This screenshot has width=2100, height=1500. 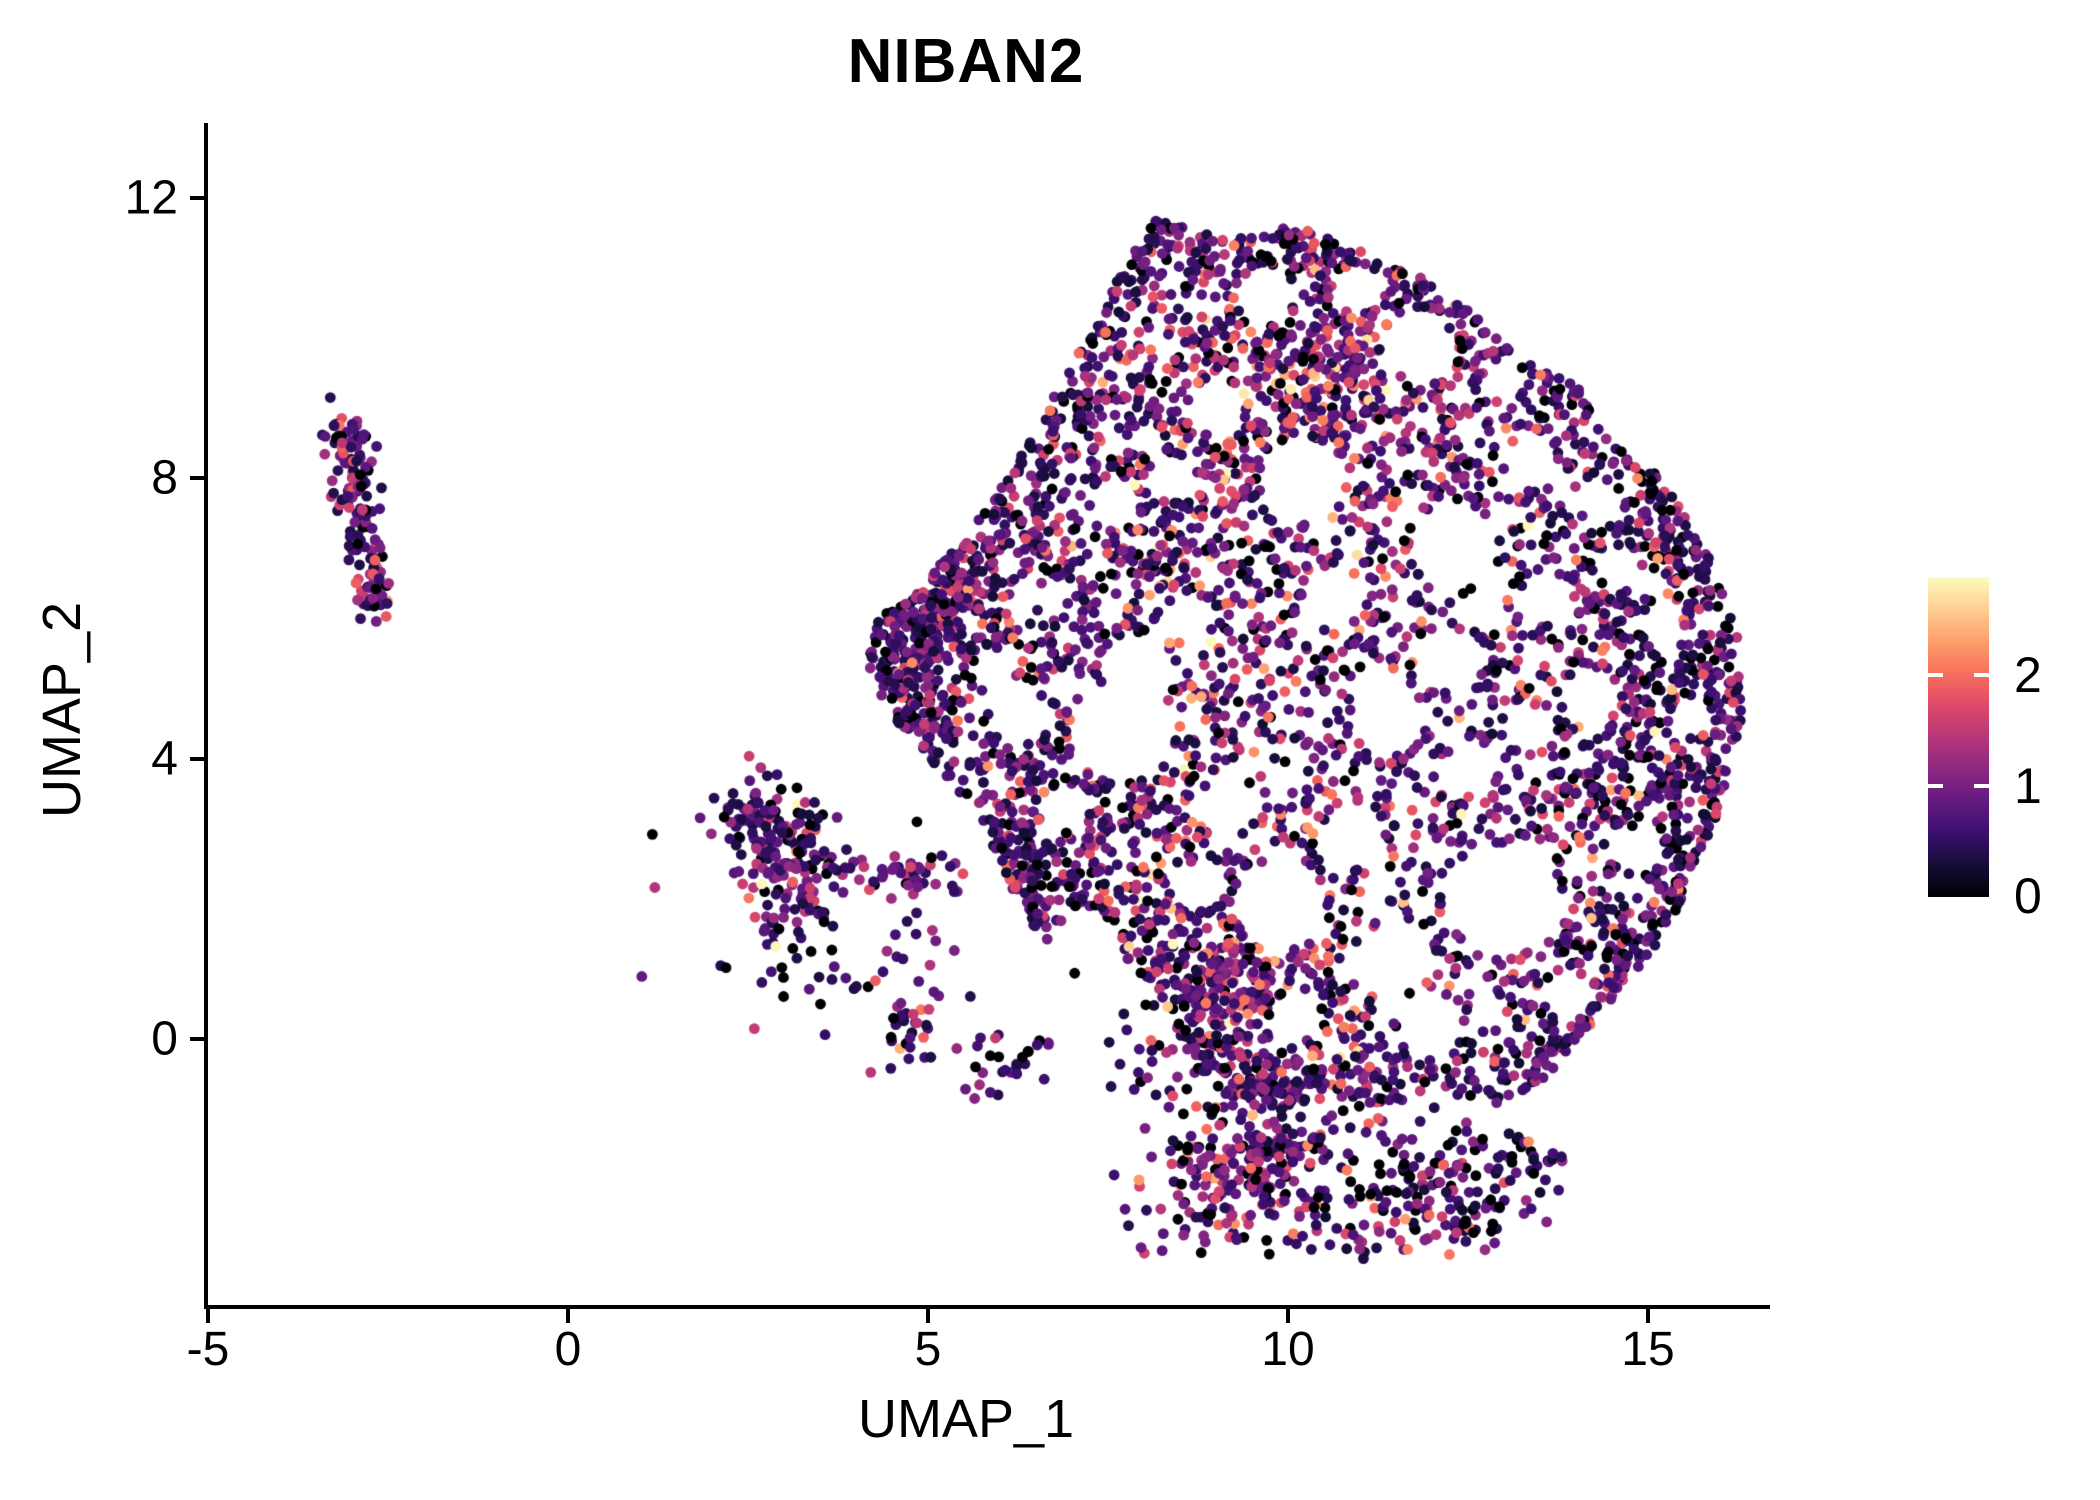 What do you see at coordinates (62, 710) in the screenshot?
I see `y-axis-title: UMAP_2` at bounding box center [62, 710].